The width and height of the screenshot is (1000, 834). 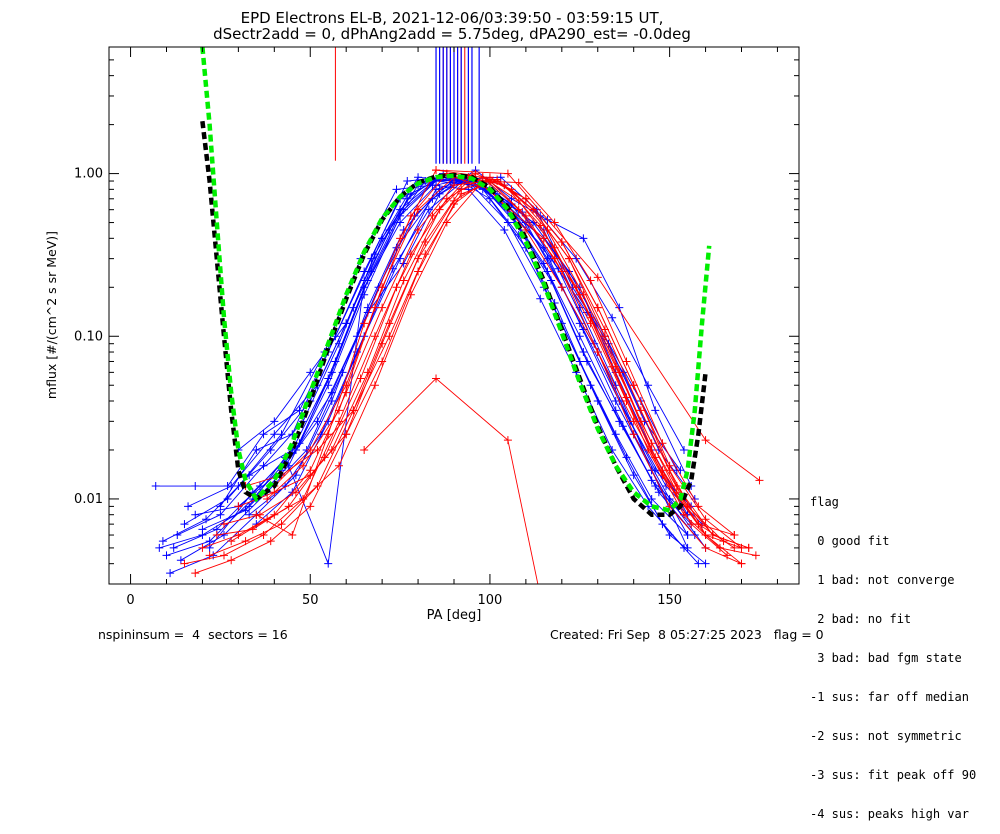 I want to click on y-tick-label: 1.00, so click(x=88, y=174).